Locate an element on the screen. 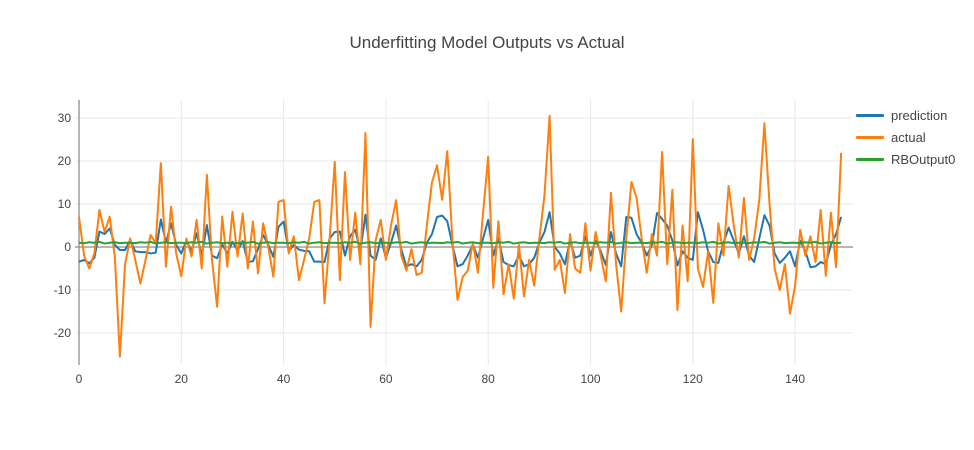 The height and width of the screenshot is (450, 974). legend-swatch-RBOutput0 is located at coordinates (870, 159).